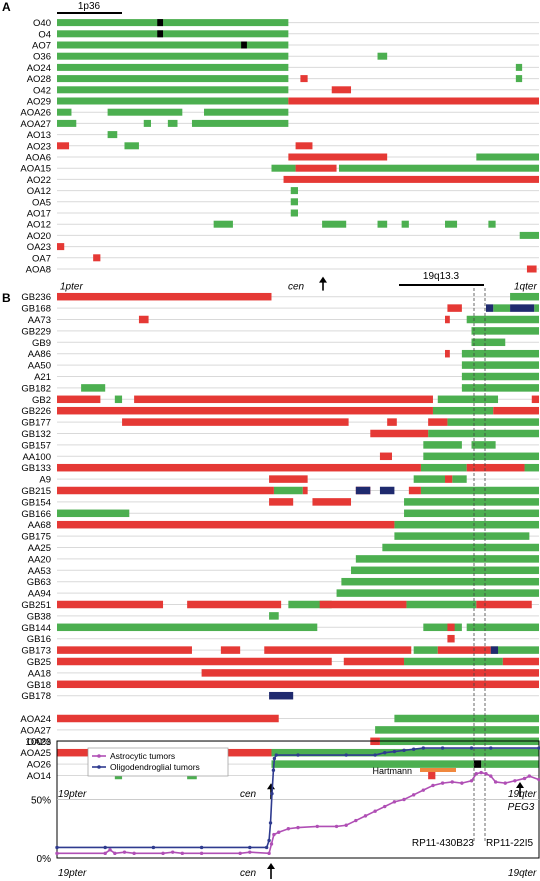 The image size is (540, 881). What do you see at coordinates (6, 298) in the screenshot?
I see `panel-label: B` at bounding box center [6, 298].